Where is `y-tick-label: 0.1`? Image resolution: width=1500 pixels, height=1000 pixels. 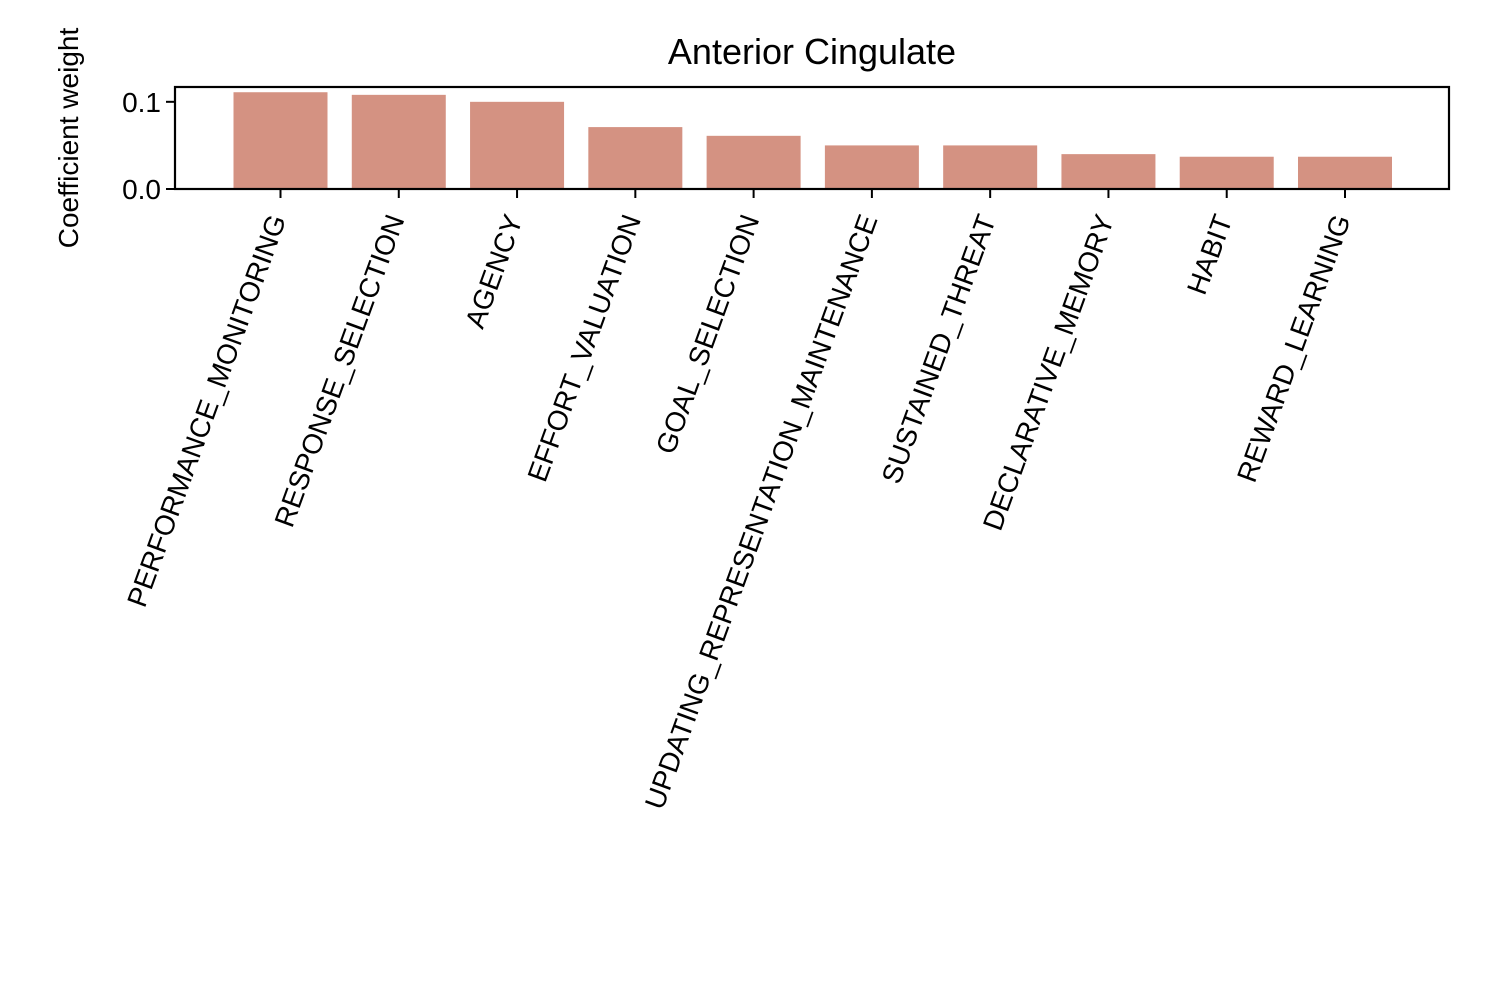 y-tick-label: 0.1 is located at coordinates (141, 102).